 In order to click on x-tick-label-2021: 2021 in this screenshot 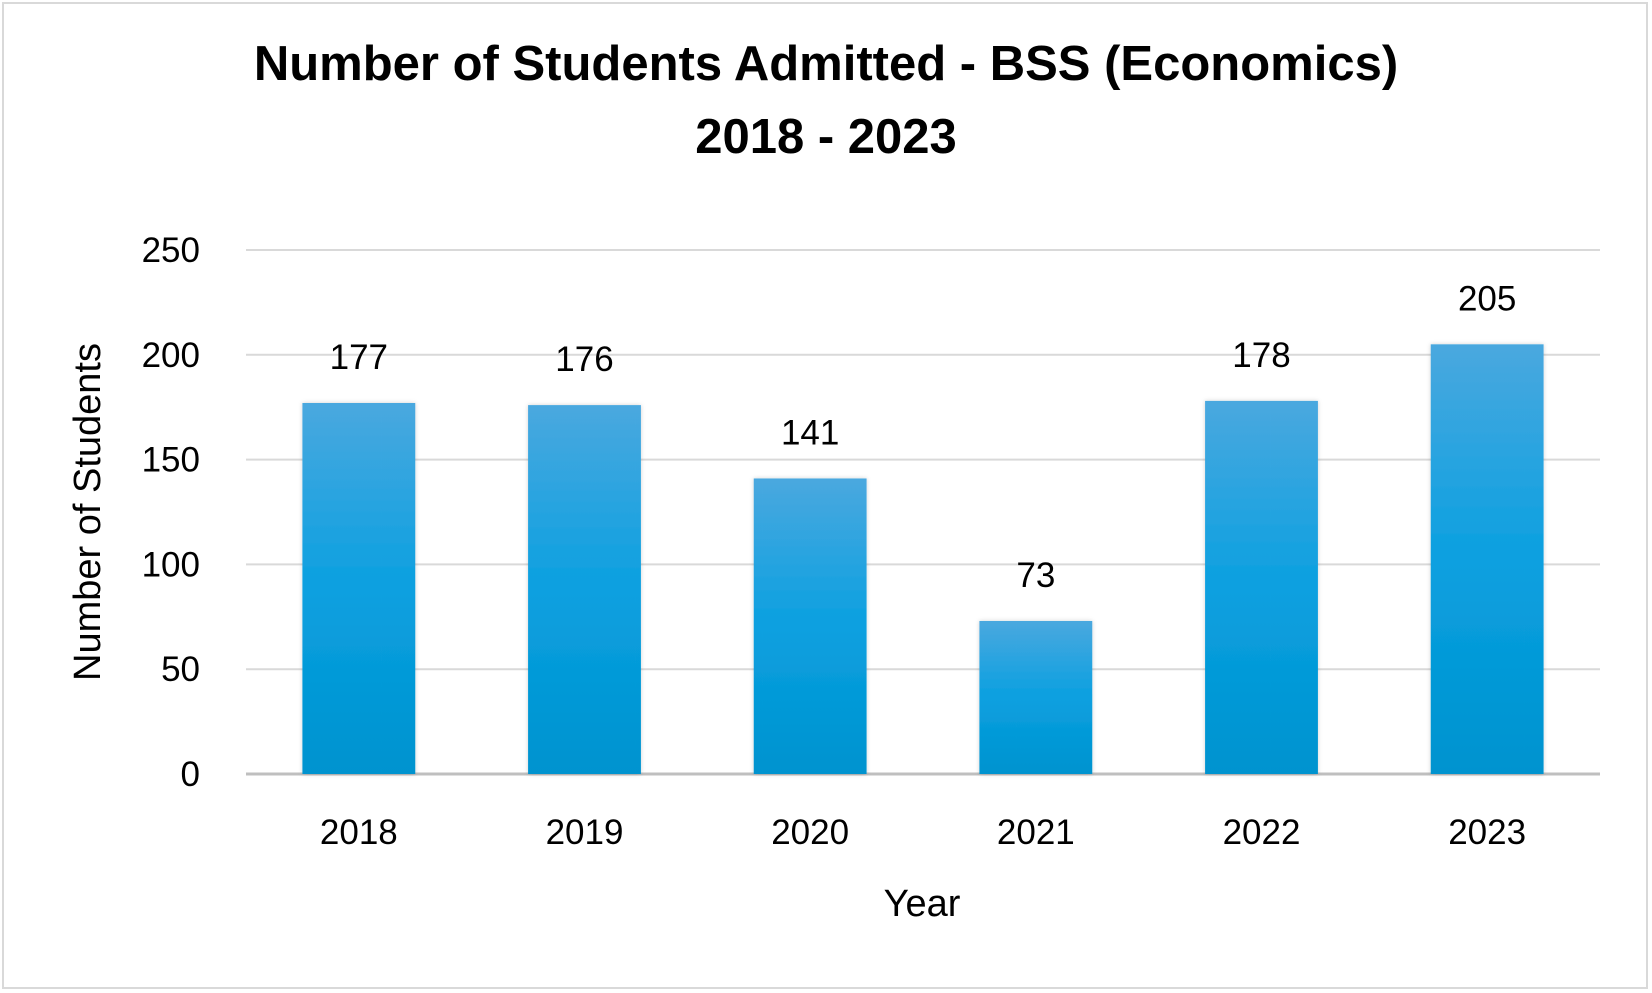, I will do `click(1036, 832)`.